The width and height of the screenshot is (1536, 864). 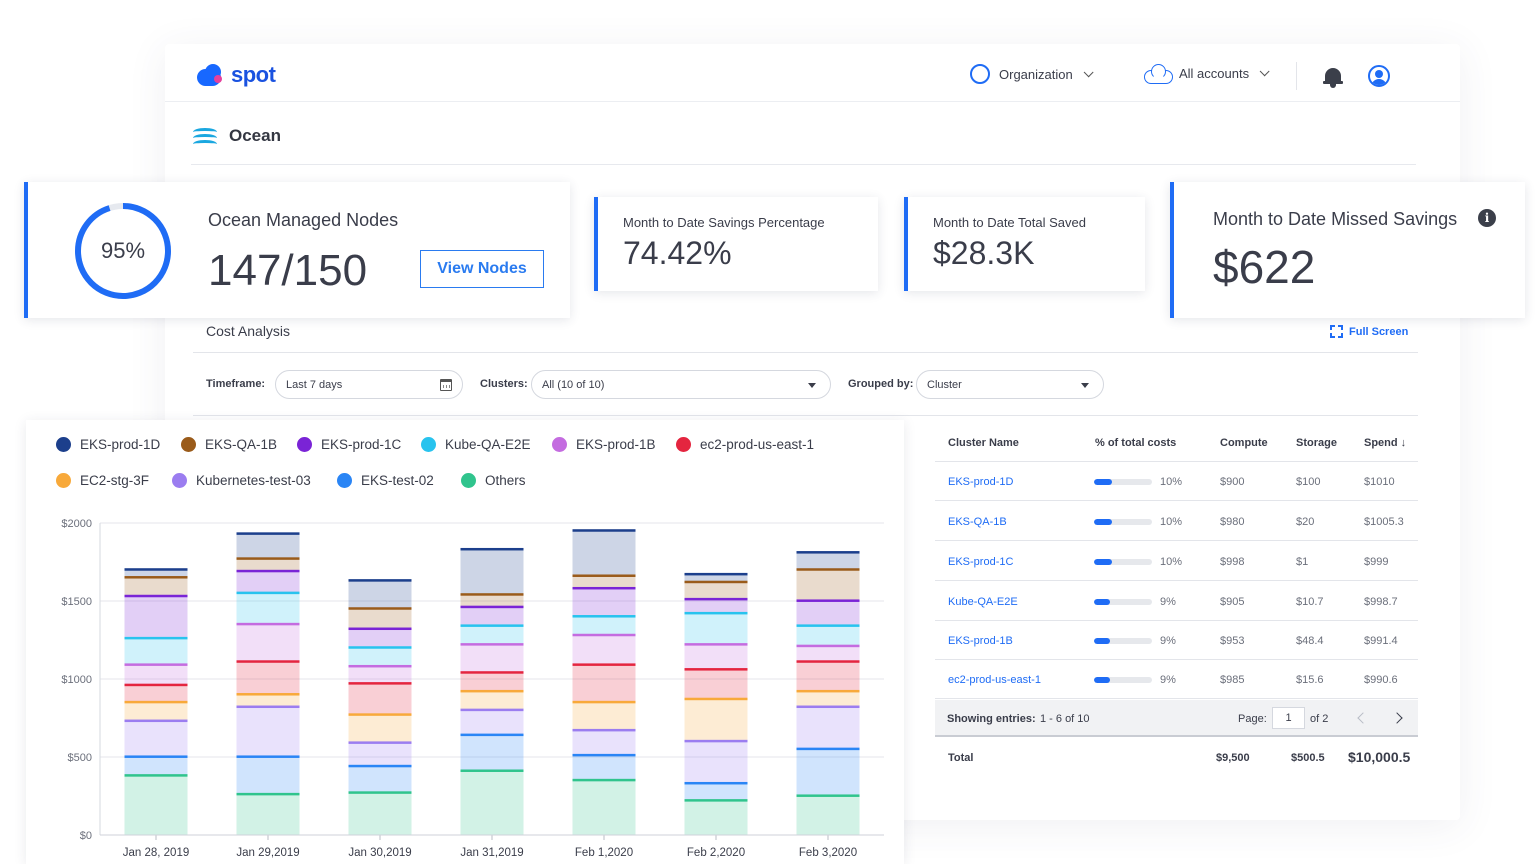 I want to click on view-nodes-button: View Nodes, so click(x=482, y=269).